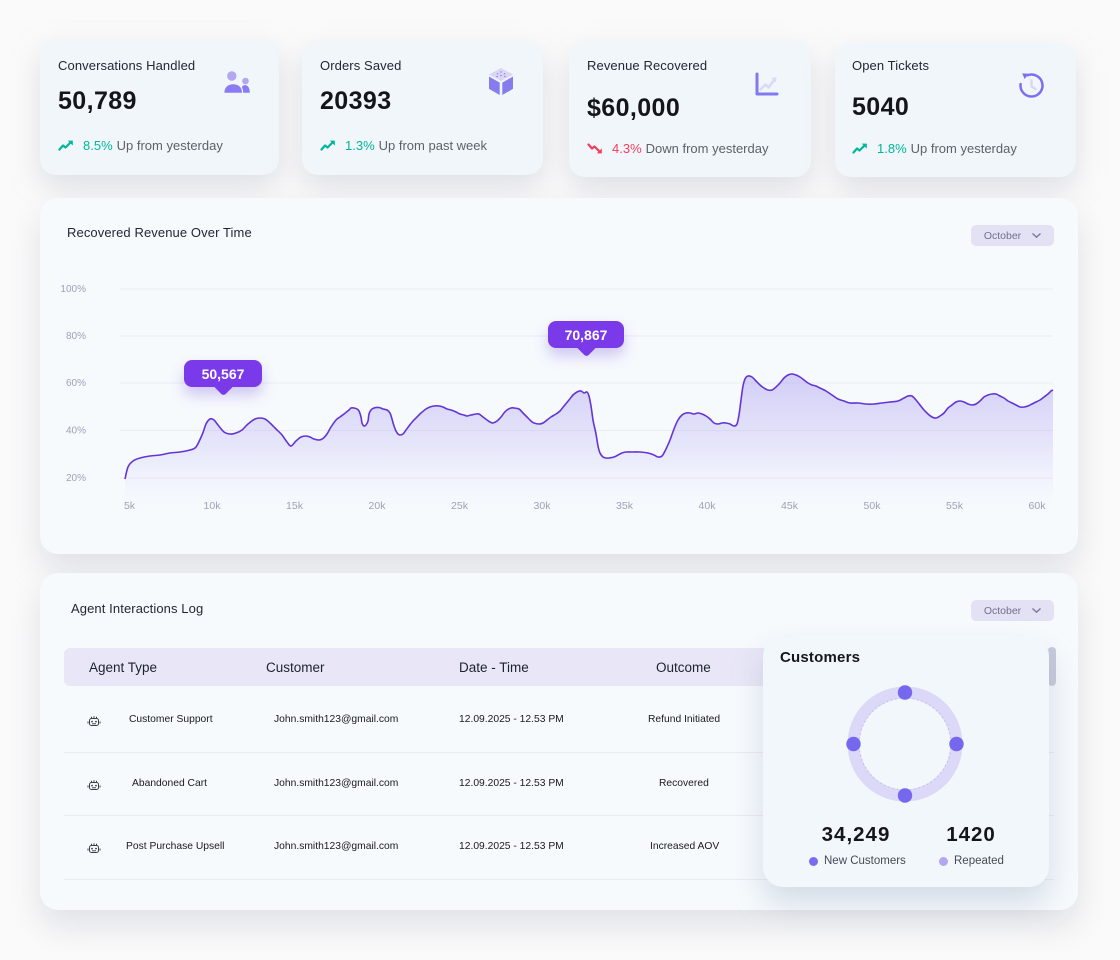 The image size is (1120, 960). I want to click on svg-text: 60%, so click(76, 383).